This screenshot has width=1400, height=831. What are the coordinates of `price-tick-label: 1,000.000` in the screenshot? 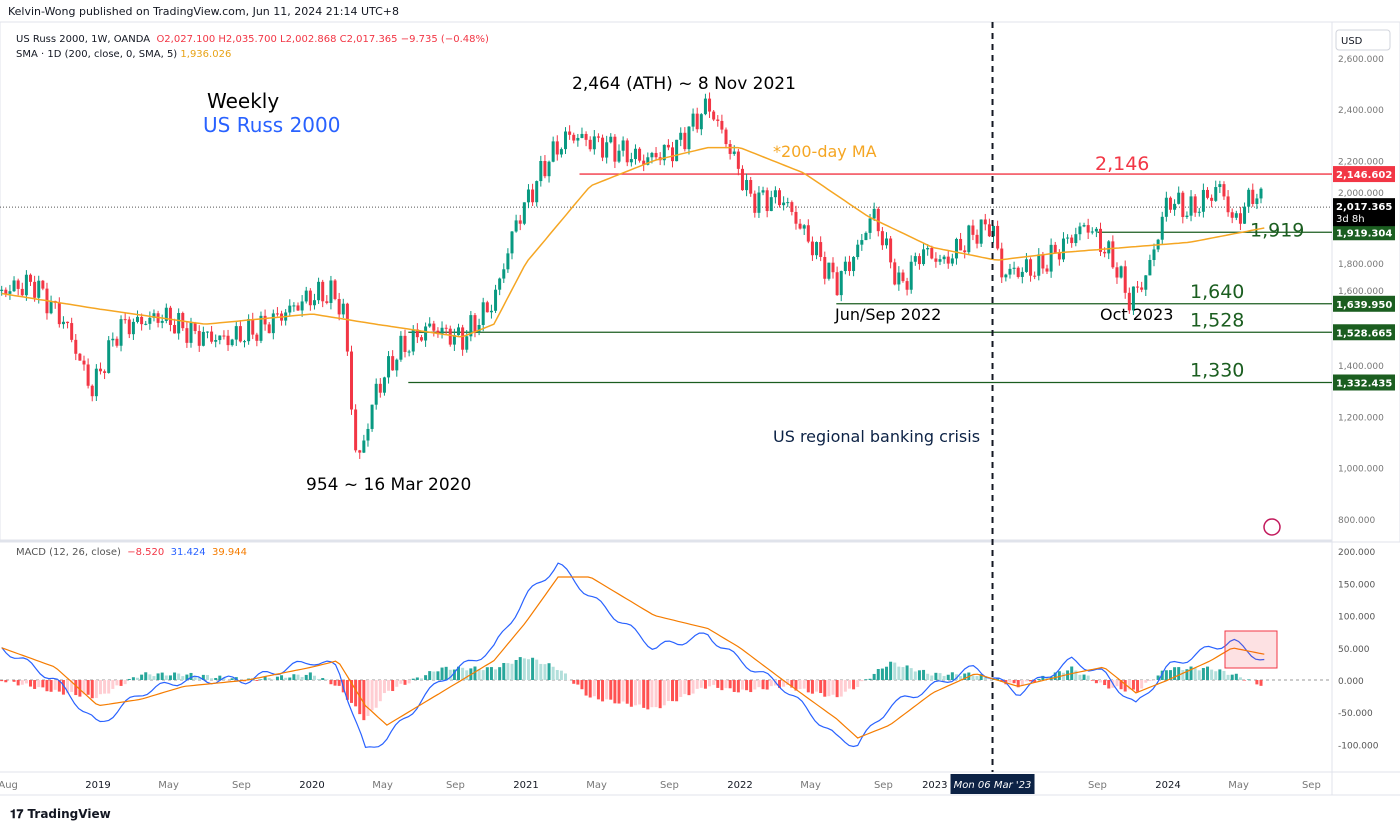 It's located at (1361, 470).